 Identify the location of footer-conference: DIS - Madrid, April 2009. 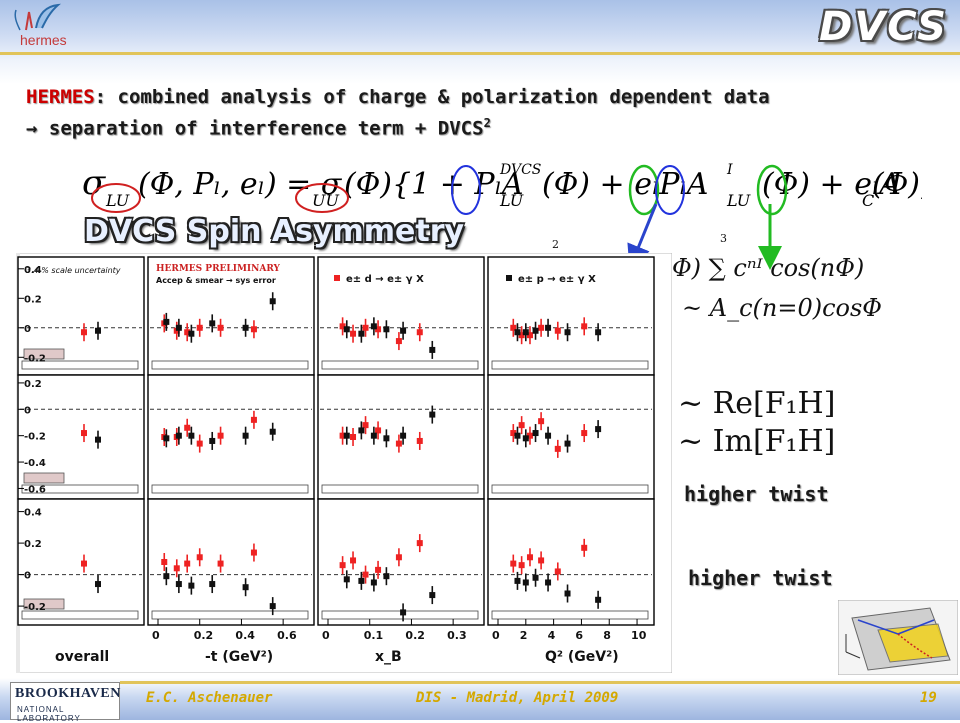
(517, 698).